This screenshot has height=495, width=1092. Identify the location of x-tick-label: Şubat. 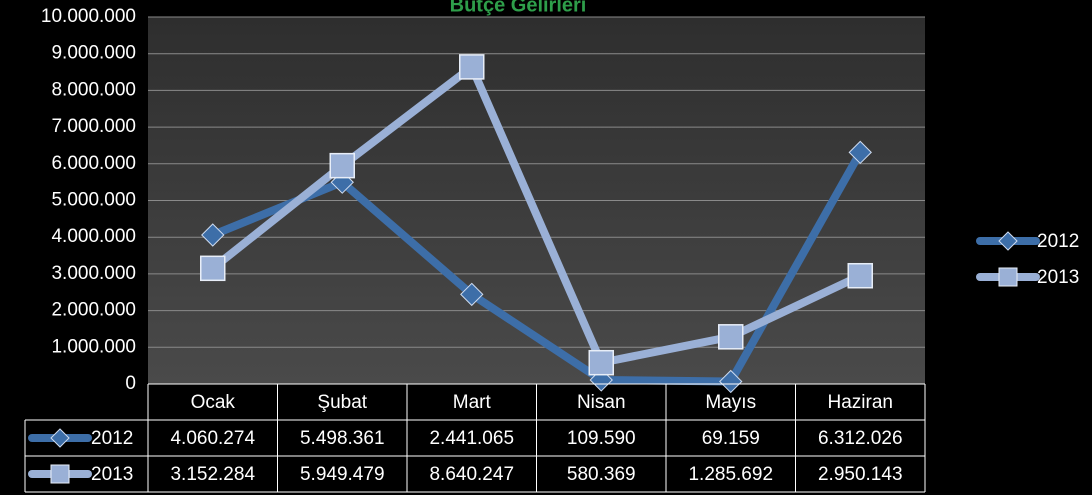
(342, 402).